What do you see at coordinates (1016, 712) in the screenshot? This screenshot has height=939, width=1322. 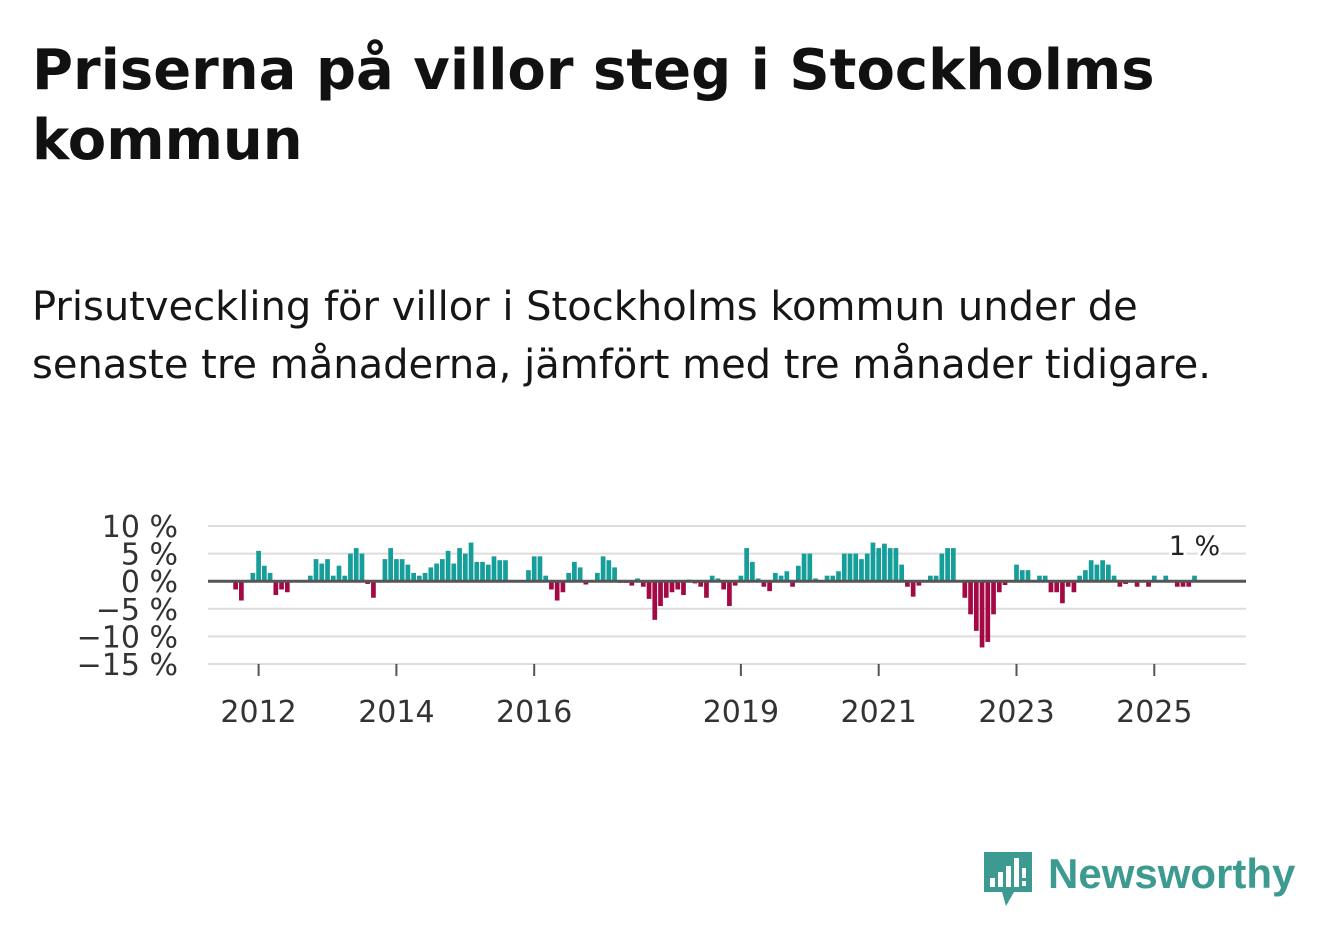 I see `x-tick-label: 2023` at bounding box center [1016, 712].